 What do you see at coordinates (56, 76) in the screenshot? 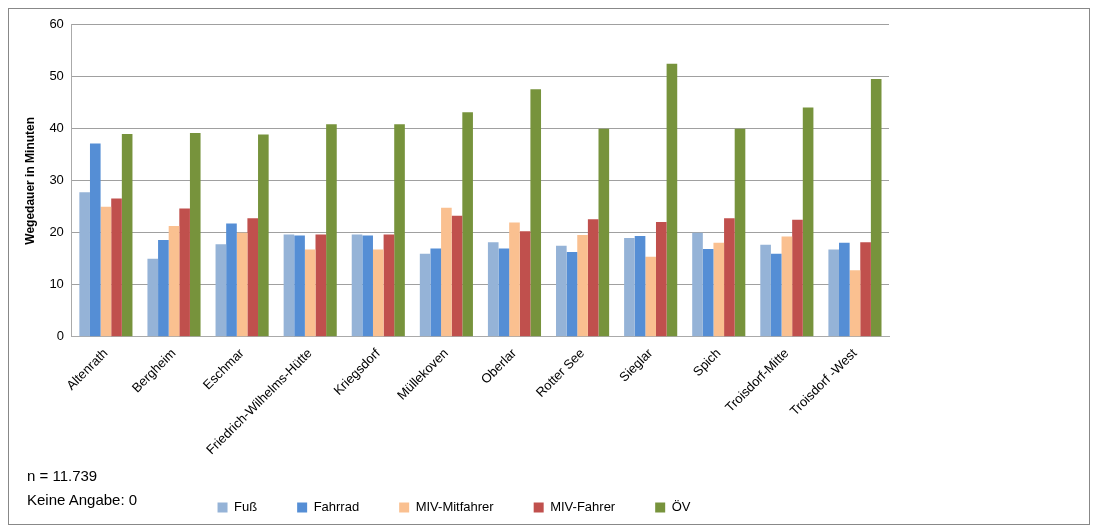
I see `y-tick-label: 50` at bounding box center [56, 76].